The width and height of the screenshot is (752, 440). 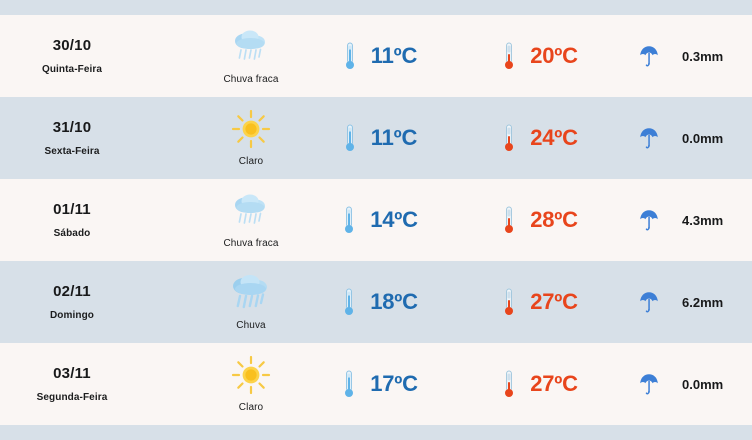 What do you see at coordinates (72, 397) in the screenshot?
I see `forecast-weekday: Segunda-Feira` at bounding box center [72, 397].